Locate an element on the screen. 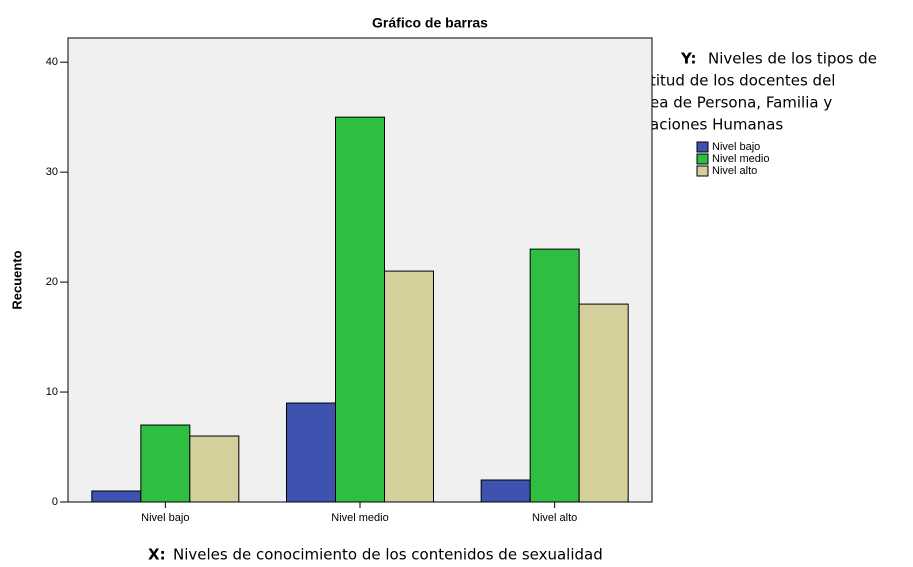  y-note-line: titud de los docentes del is located at coordinates (742, 81).